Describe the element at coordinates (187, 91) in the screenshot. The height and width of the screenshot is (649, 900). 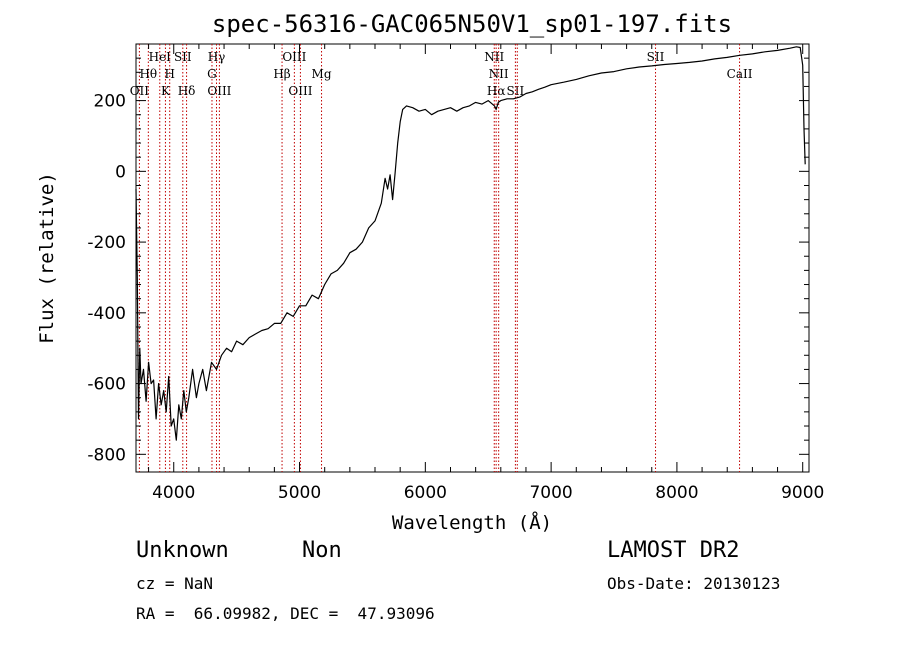
I see `line-label: Hδ` at that location.